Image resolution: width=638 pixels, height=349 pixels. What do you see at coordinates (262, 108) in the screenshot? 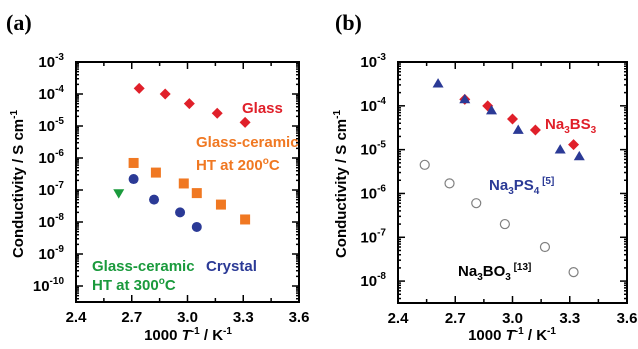
I see `series-annotation: Glass` at bounding box center [262, 108].